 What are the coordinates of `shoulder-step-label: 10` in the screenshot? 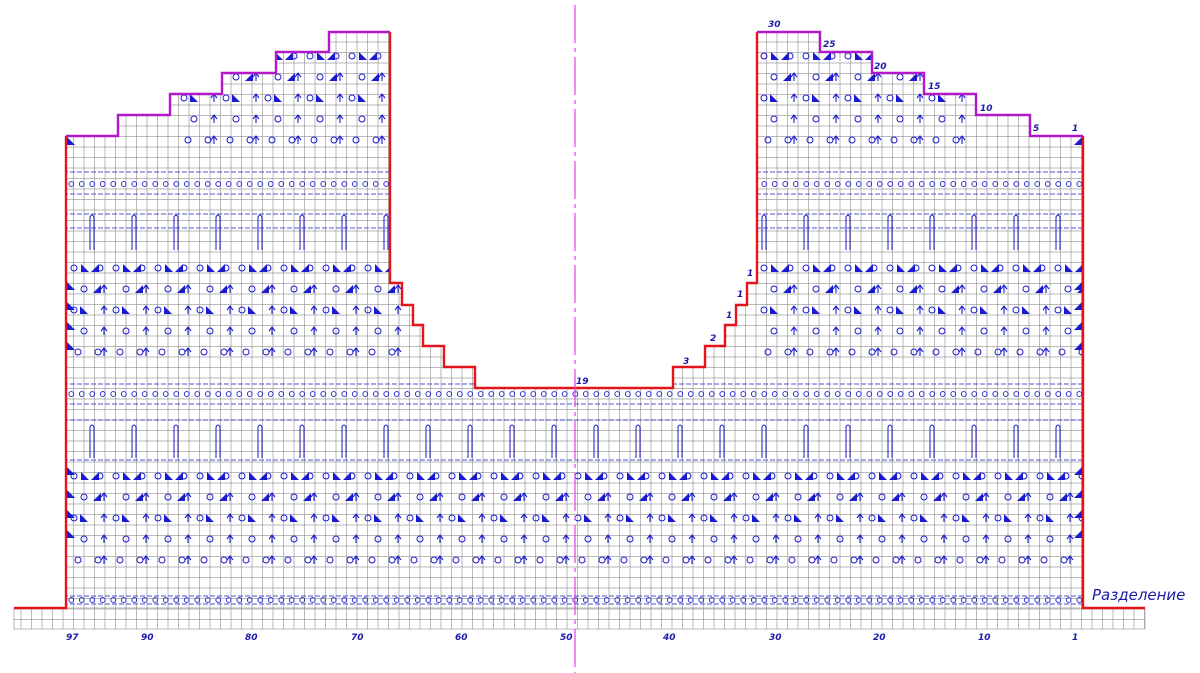 It's located at (986, 109).